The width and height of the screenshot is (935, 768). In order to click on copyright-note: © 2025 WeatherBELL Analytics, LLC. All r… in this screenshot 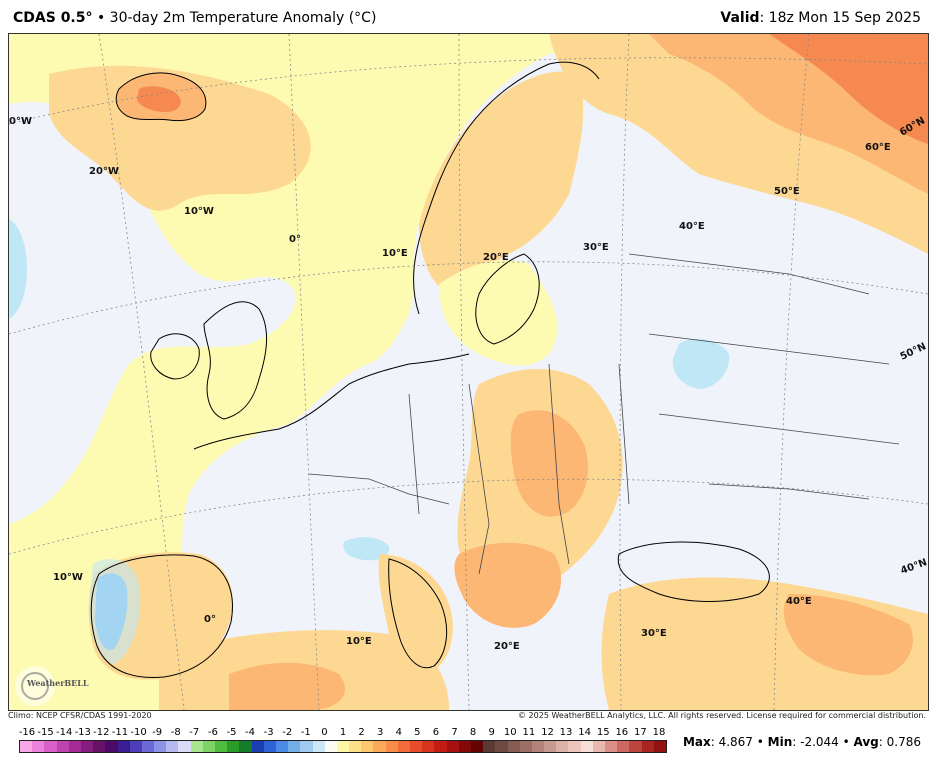, I will do `click(722, 715)`.